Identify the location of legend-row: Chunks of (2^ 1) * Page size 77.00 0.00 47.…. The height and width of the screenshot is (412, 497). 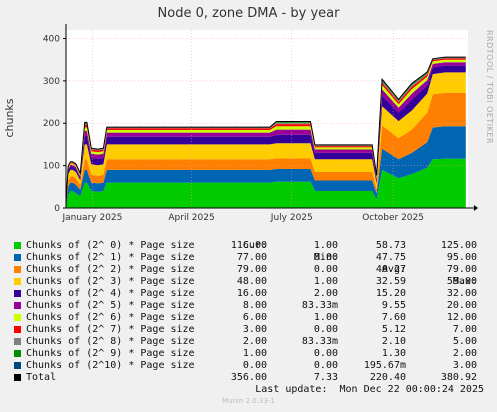
(249, 258).